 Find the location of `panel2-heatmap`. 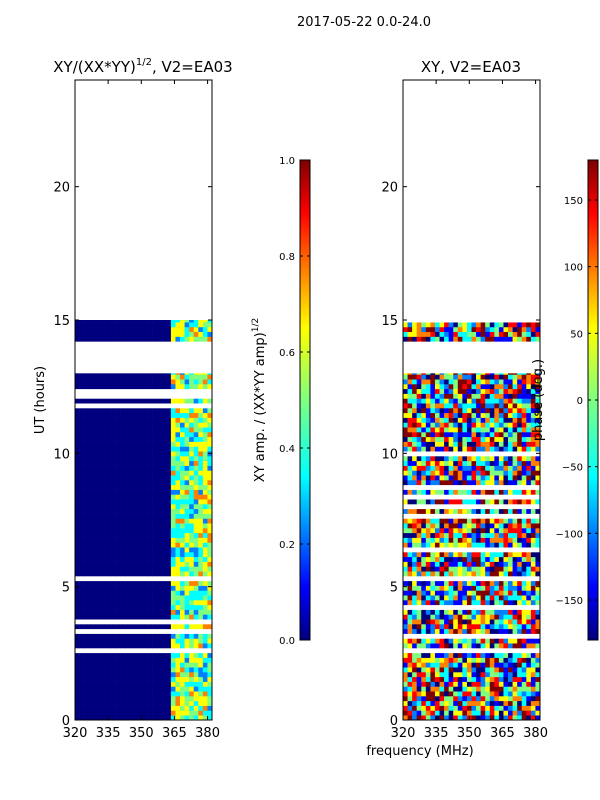

panel2-heatmap is located at coordinates (471, 520).